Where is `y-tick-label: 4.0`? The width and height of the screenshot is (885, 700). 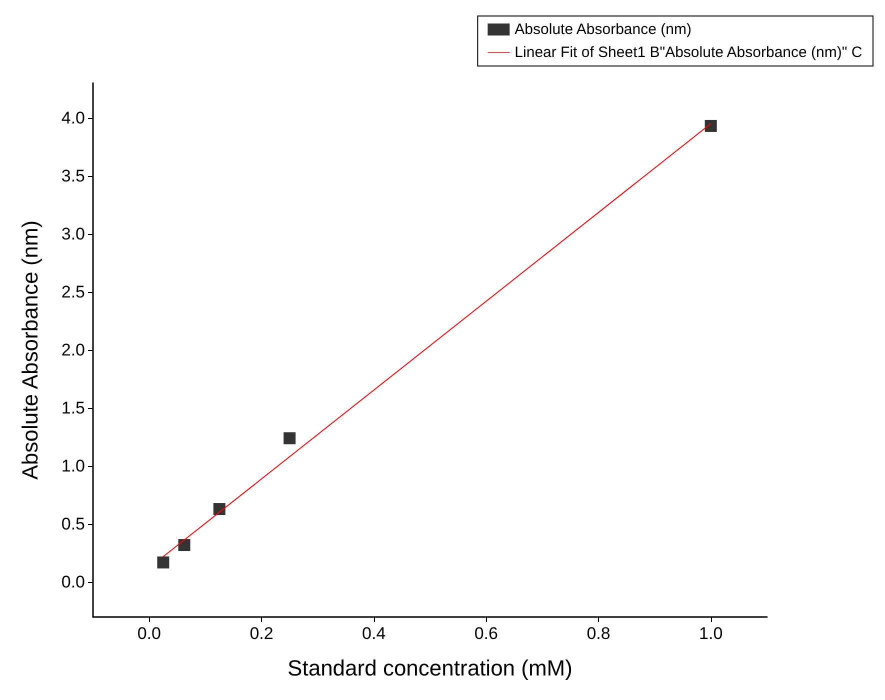
y-tick-label: 4.0 is located at coordinates (73, 118).